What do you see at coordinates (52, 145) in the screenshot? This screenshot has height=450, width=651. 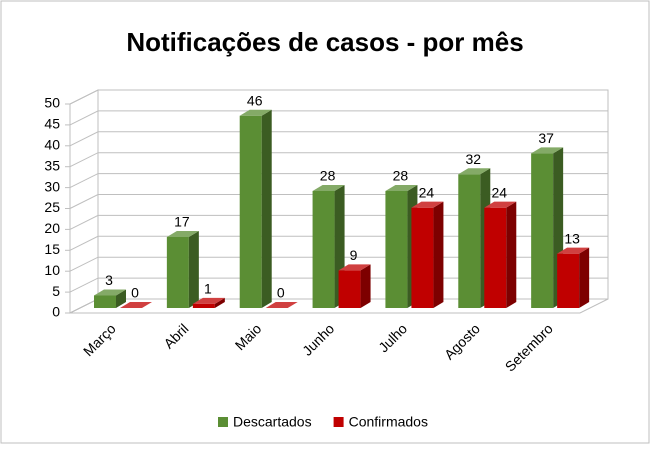 I see `y-tick-label: 40` at bounding box center [52, 145].